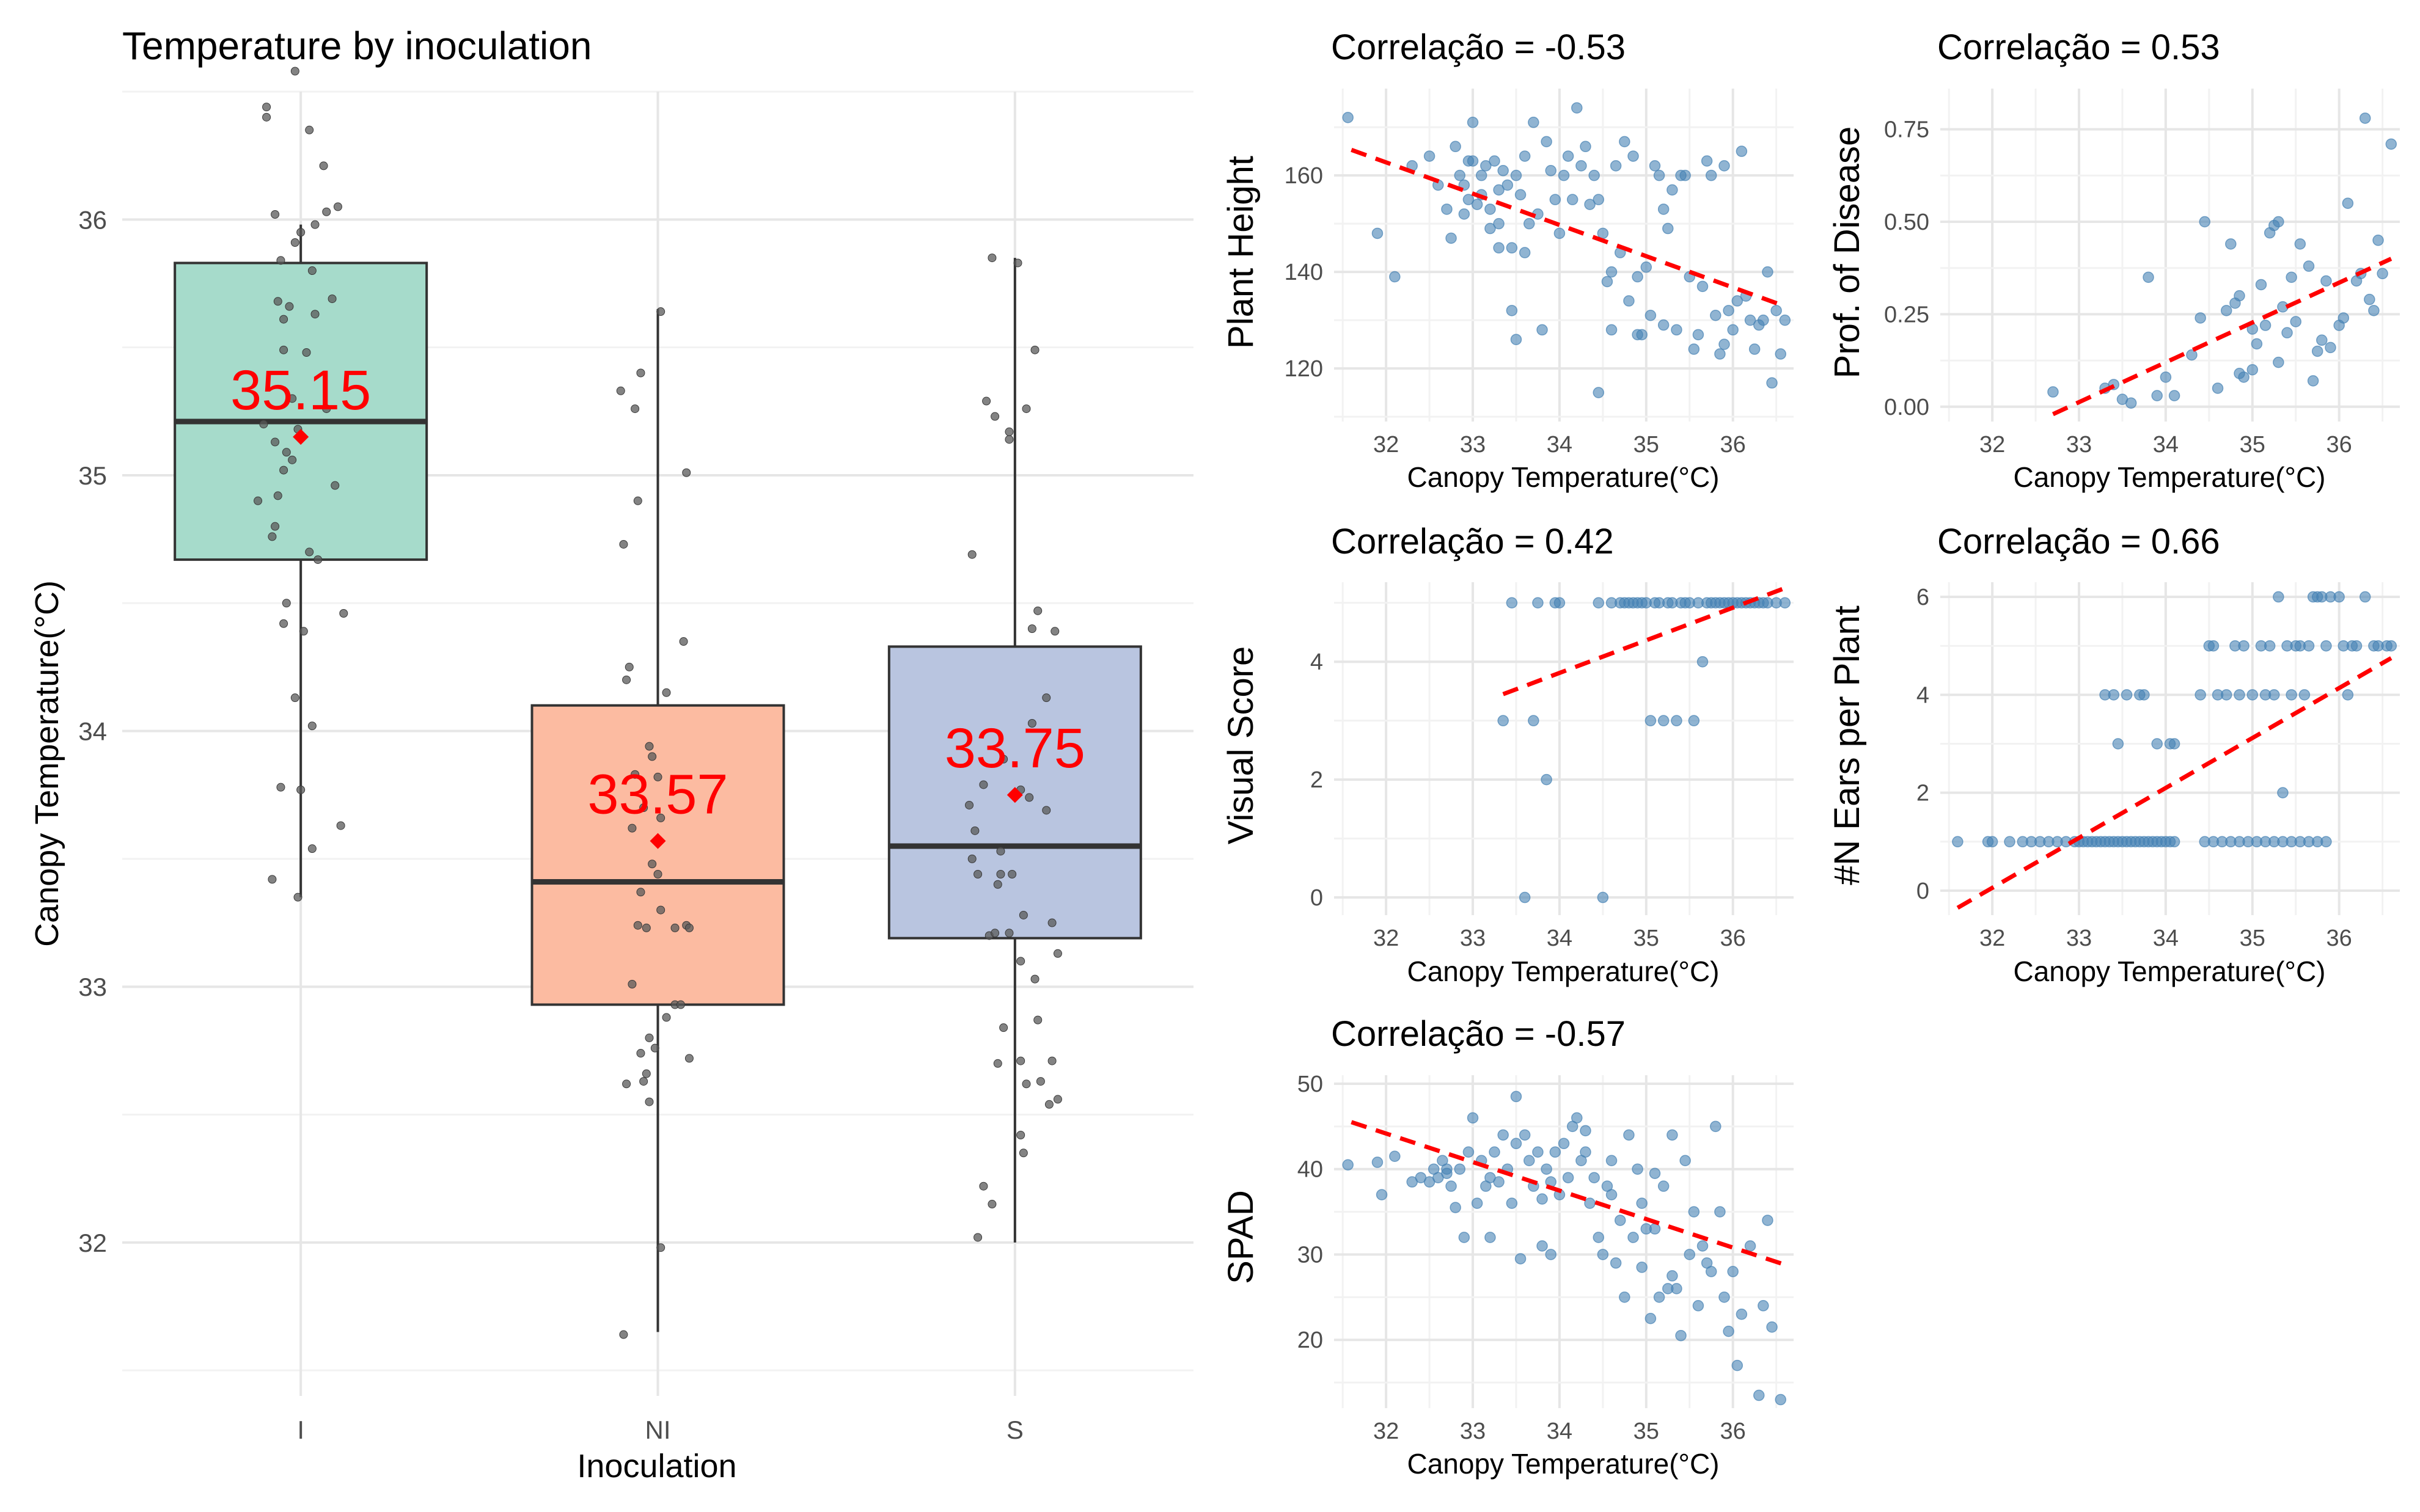 Image resolution: width=2420 pixels, height=1512 pixels. I want to click on x-tick-label: 32, so click(1386, 445).